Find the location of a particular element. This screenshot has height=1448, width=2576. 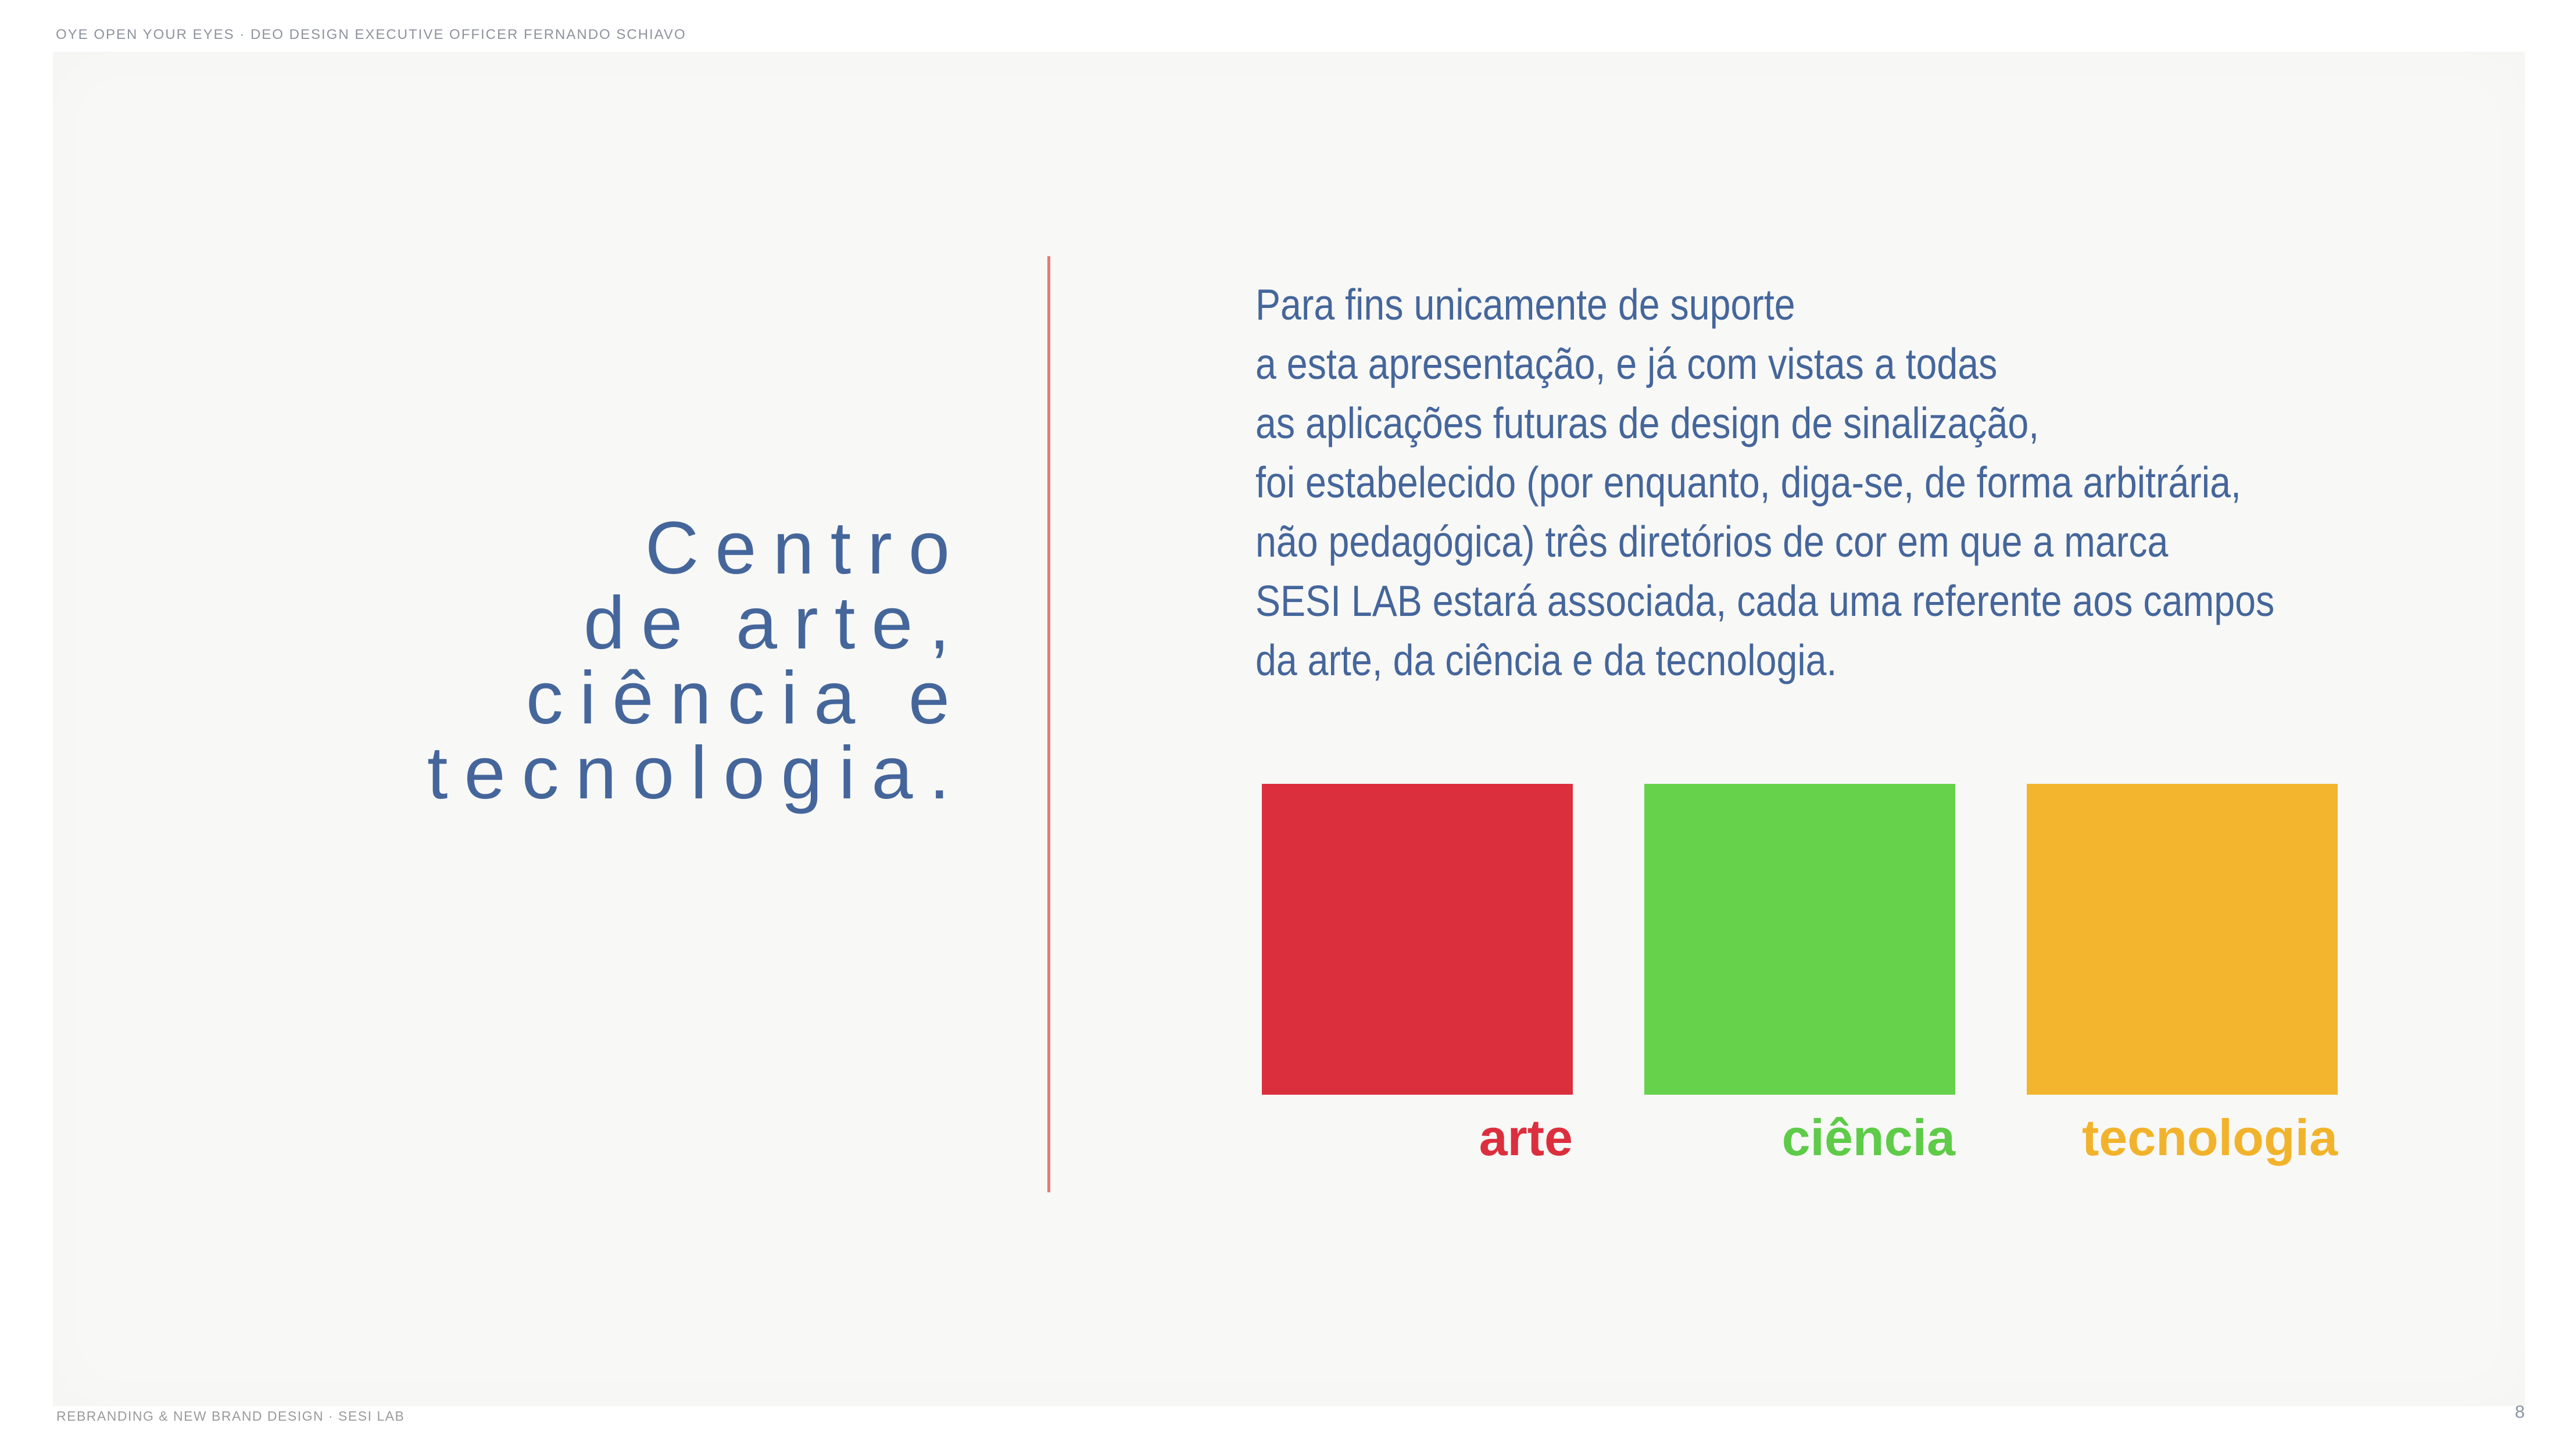

swatch-label-arte: arte is located at coordinates (1526, 1137).